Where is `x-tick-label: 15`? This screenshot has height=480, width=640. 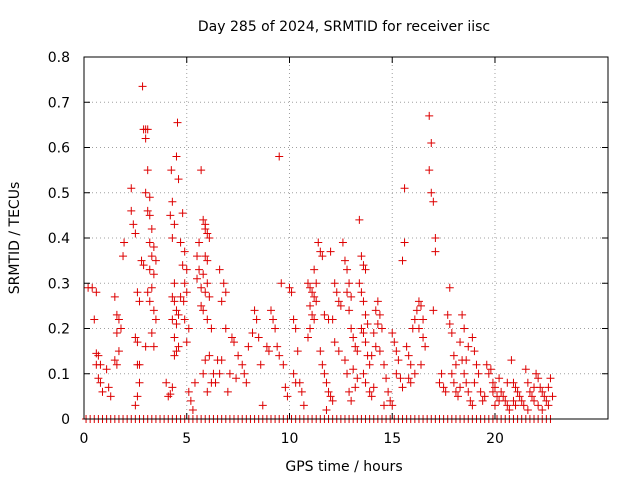 x-tick-label: 15 is located at coordinates (392, 439).